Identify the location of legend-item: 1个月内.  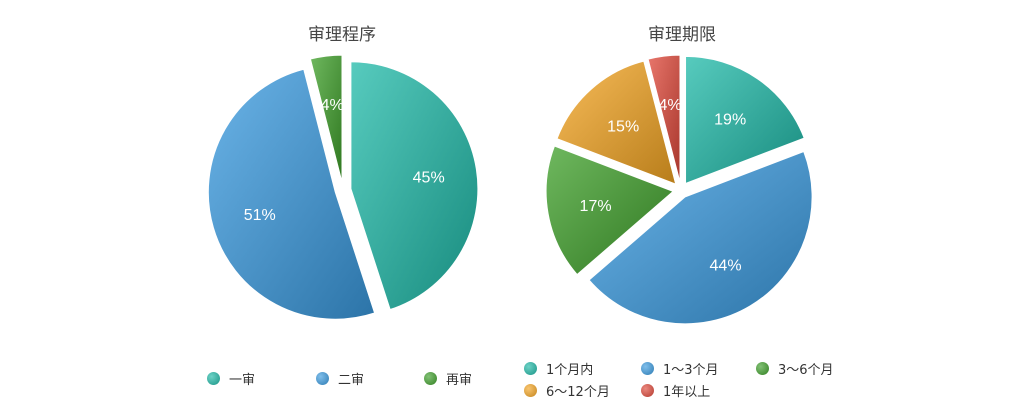
(558, 368).